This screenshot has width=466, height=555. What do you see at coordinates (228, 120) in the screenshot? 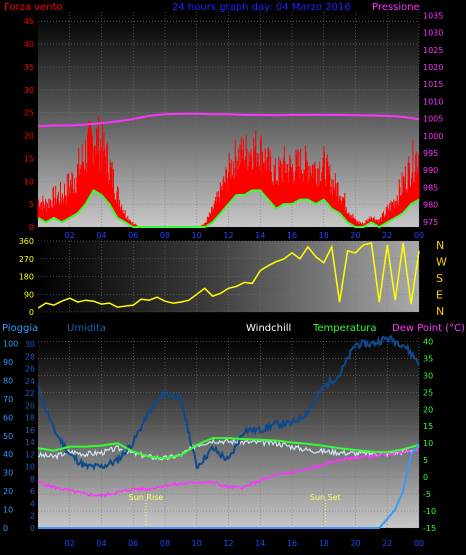
I see `pressure-series` at bounding box center [228, 120].